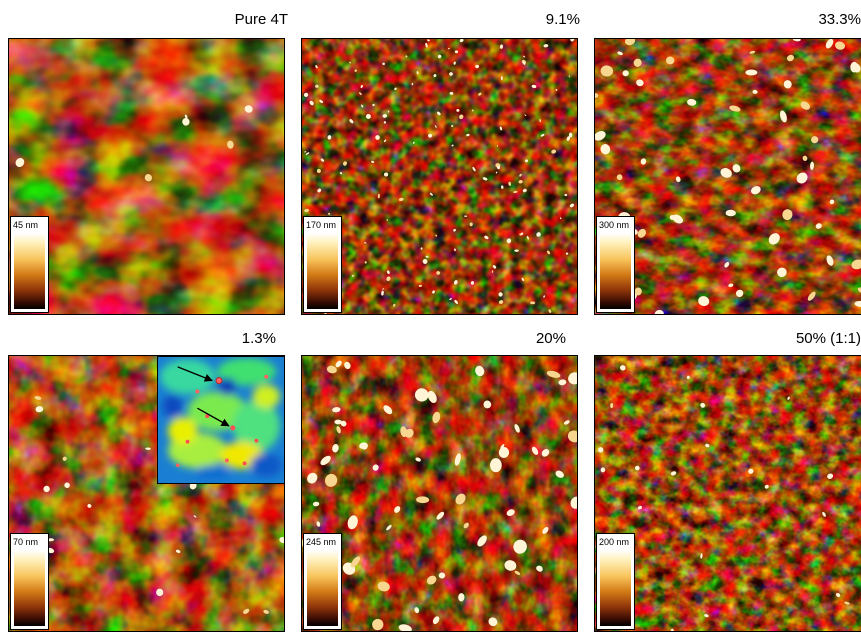  What do you see at coordinates (29, 581) in the screenshot?
I see `height-scale-bar: 70 nm` at bounding box center [29, 581].